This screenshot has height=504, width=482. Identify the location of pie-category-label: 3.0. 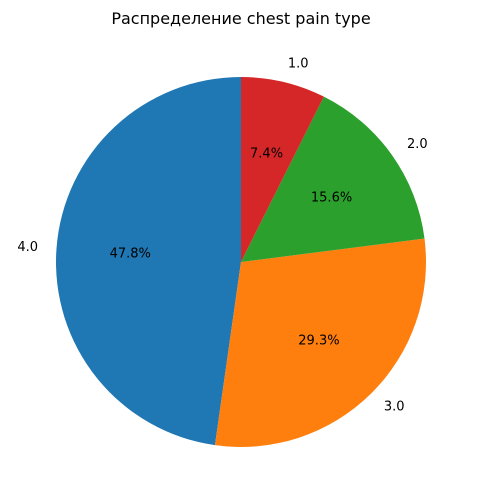
(394, 406).